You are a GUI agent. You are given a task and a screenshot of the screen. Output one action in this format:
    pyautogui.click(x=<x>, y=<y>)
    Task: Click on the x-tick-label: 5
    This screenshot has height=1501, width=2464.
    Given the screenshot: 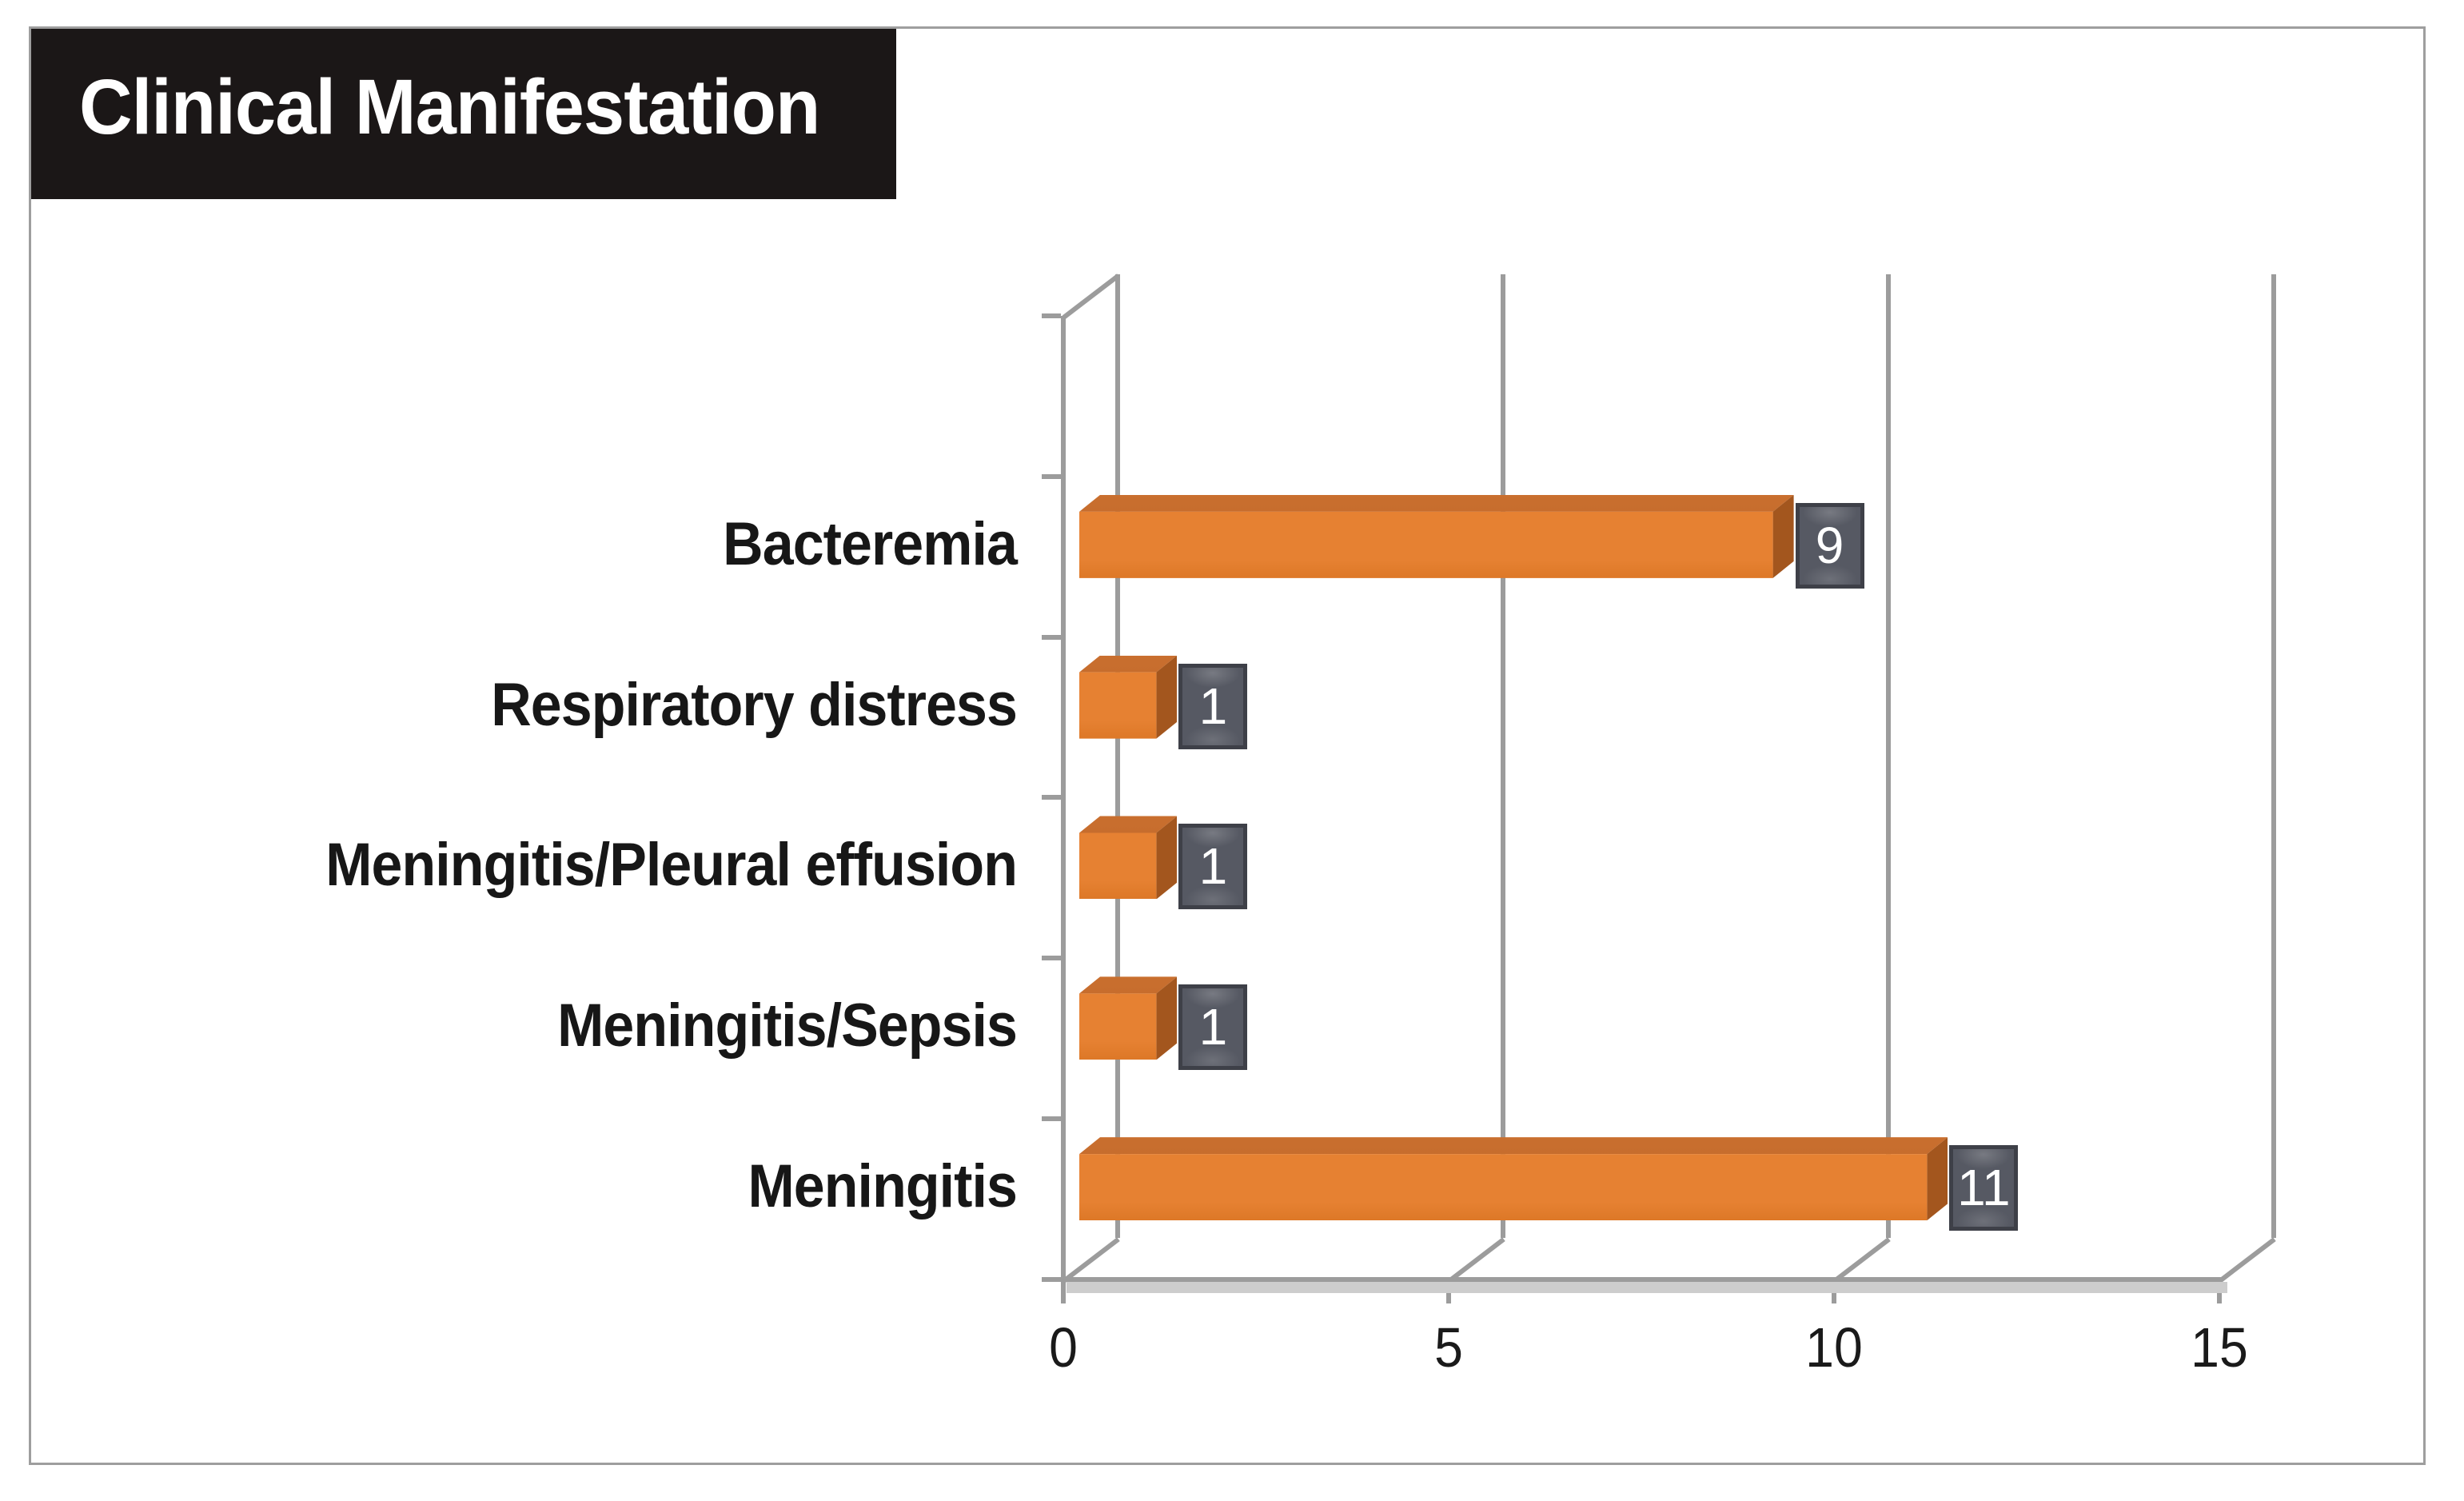 What is the action you would take?
    pyautogui.click(x=1448, y=1347)
    